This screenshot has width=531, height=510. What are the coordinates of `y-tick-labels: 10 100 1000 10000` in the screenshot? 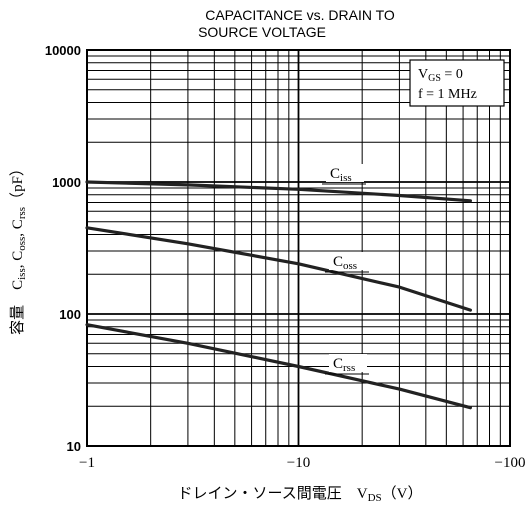 It's located at (63, 248).